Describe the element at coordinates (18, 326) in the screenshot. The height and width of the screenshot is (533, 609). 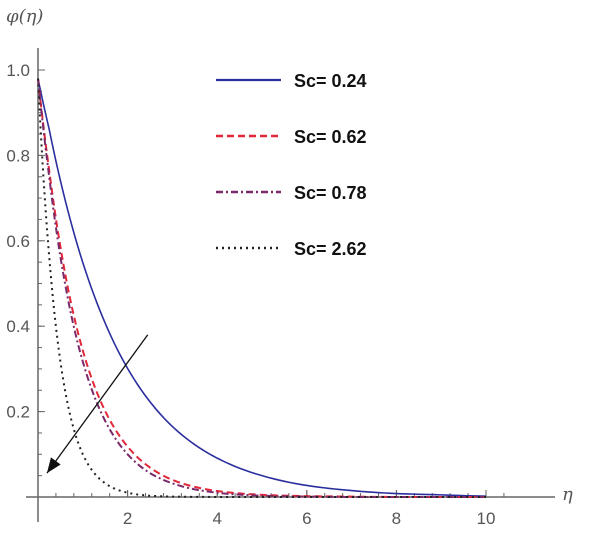
I see `y-tick-label: 0.4` at that location.